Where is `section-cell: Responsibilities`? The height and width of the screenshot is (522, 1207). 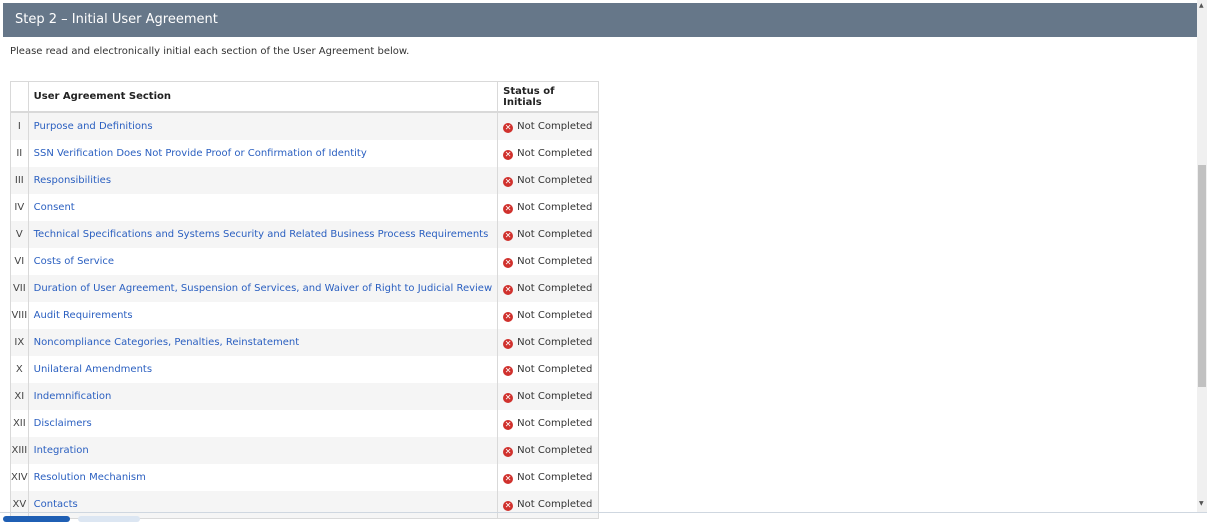 section-cell: Responsibilities is located at coordinates (263, 180).